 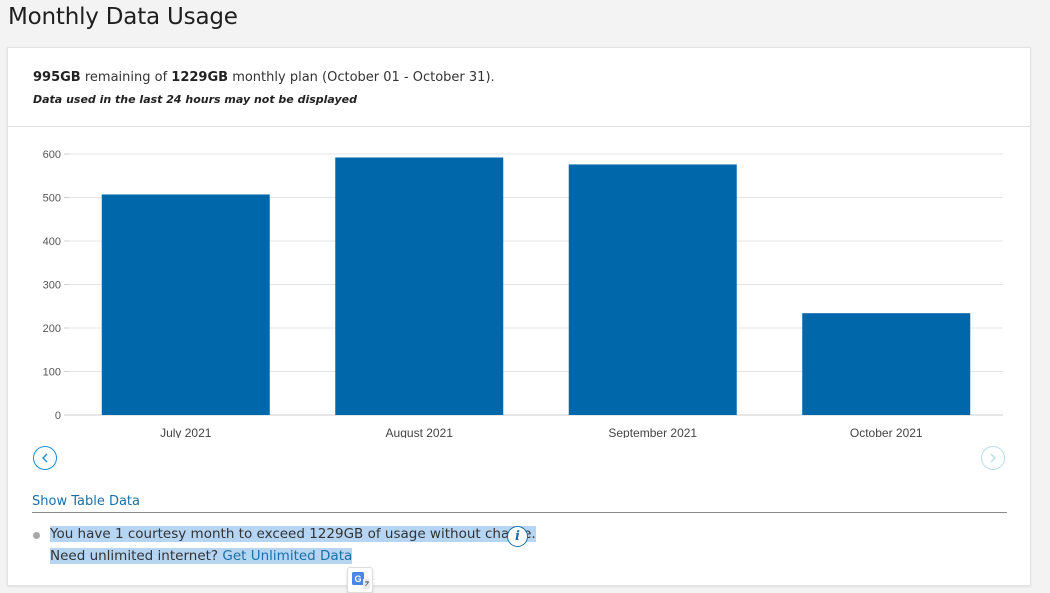 What do you see at coordinates (519, 512) in the screenshot?
I see `divider` at bounding box center [519, 512].